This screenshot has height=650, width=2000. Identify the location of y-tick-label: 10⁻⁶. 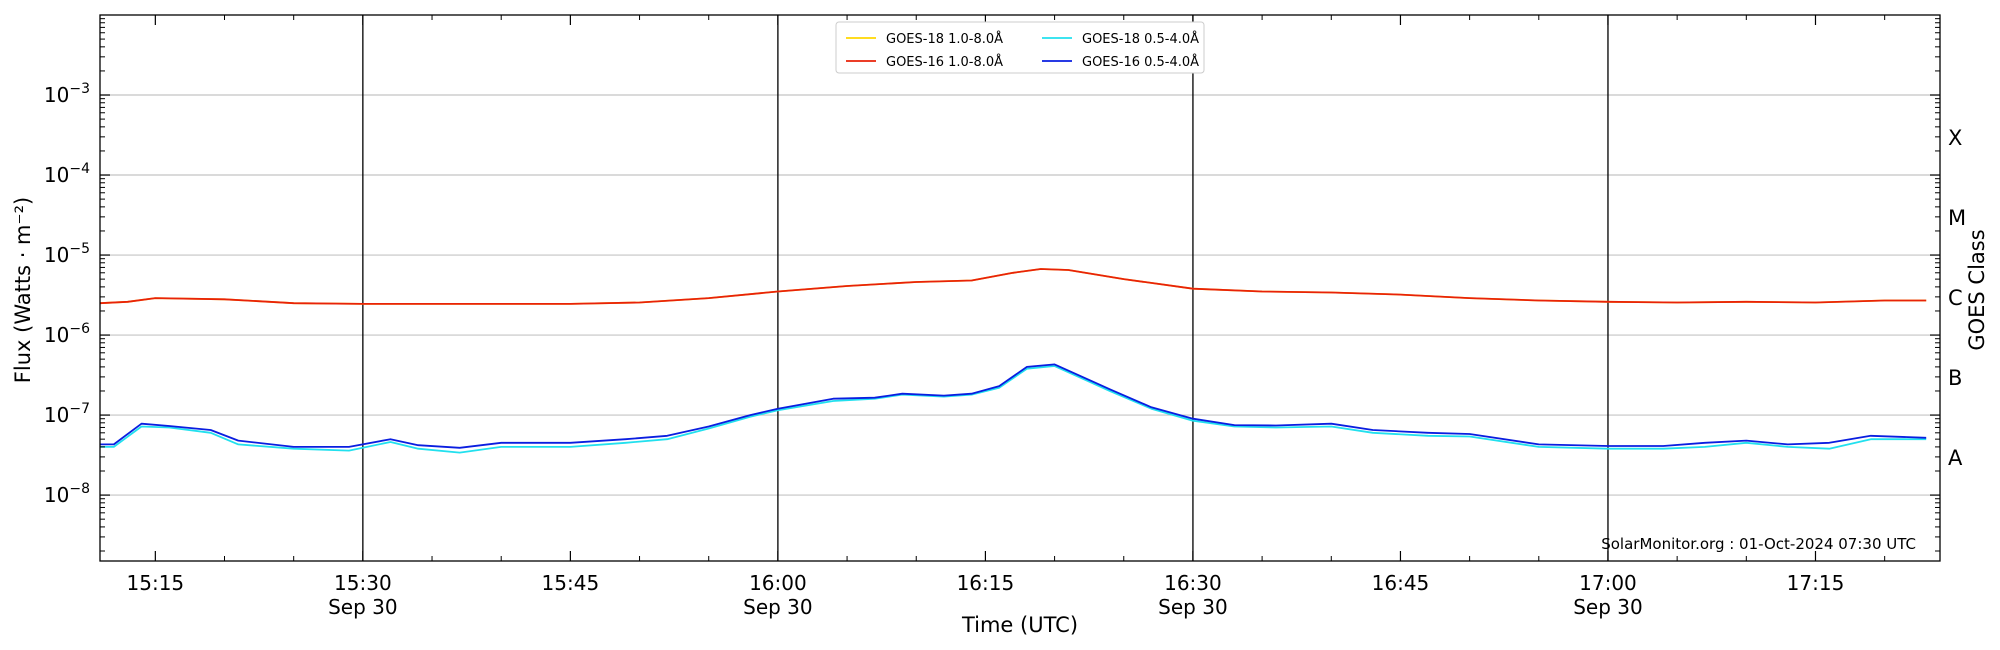
(67, 334).